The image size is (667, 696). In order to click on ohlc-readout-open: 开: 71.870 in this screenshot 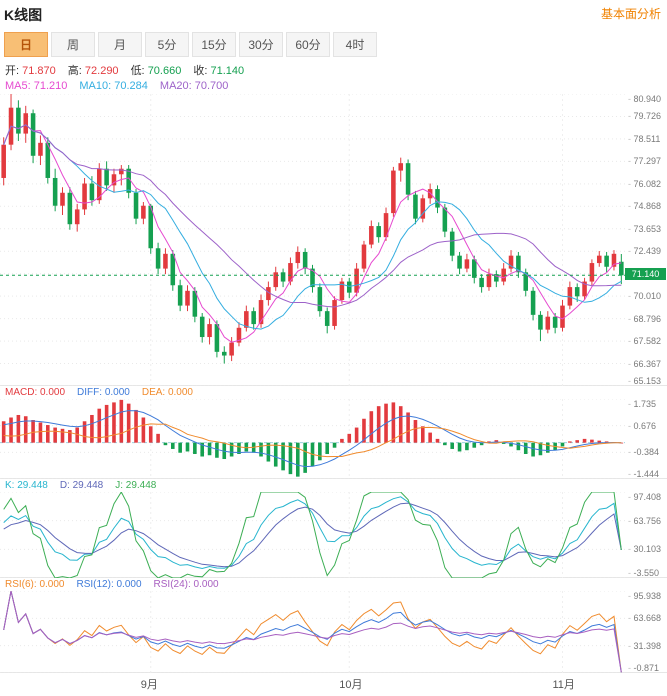, I will do `click(30, 71)`.